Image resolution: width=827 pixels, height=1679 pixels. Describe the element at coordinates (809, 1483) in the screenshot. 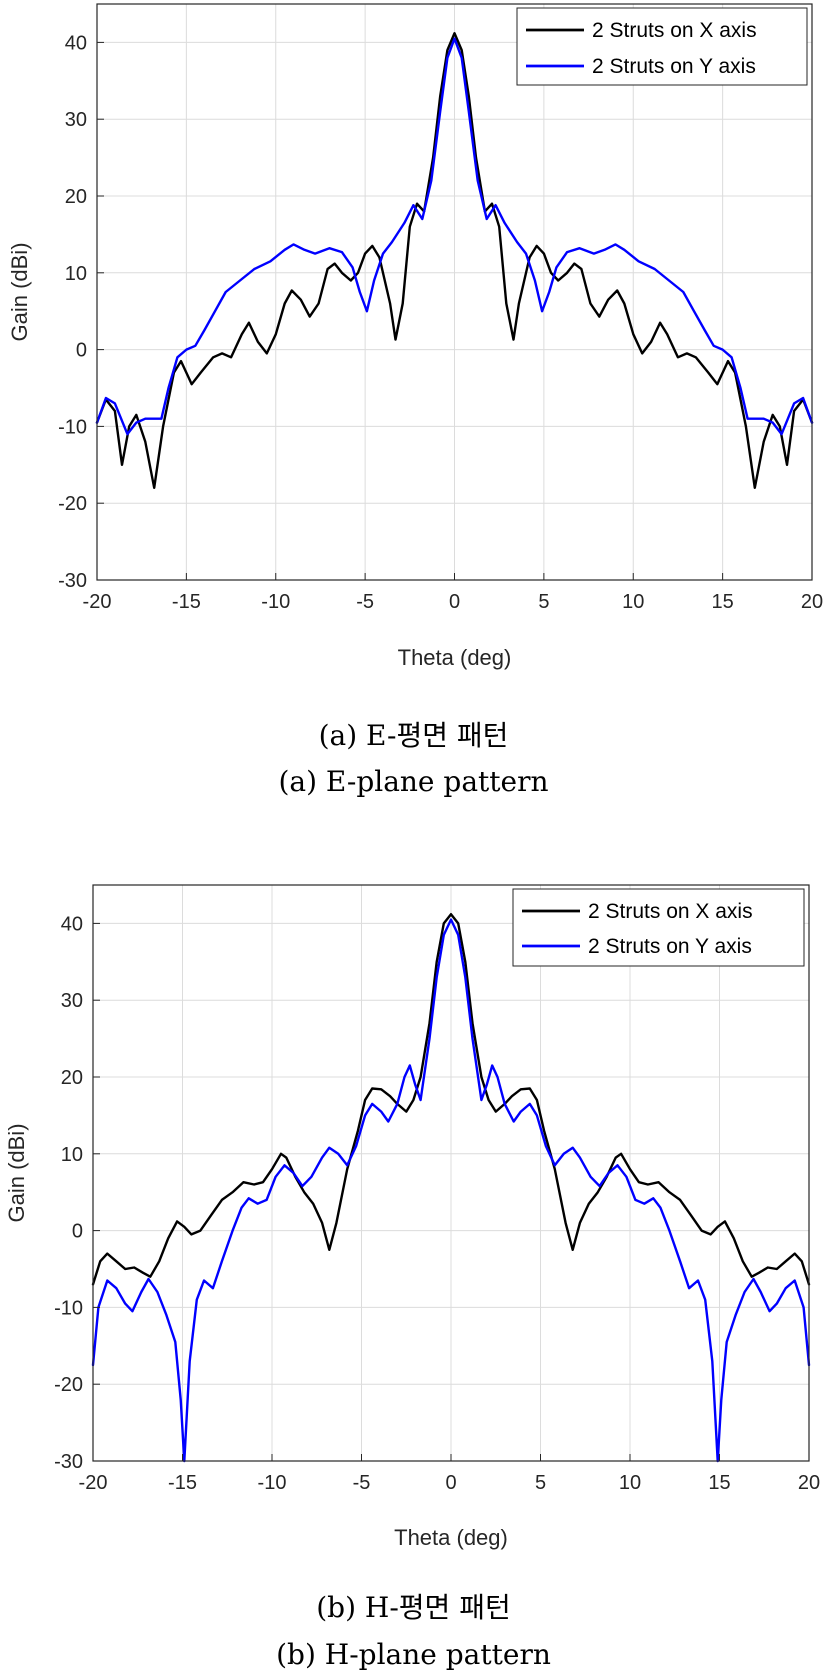

I see `h-plane-x-tick-label: 20` at that location.